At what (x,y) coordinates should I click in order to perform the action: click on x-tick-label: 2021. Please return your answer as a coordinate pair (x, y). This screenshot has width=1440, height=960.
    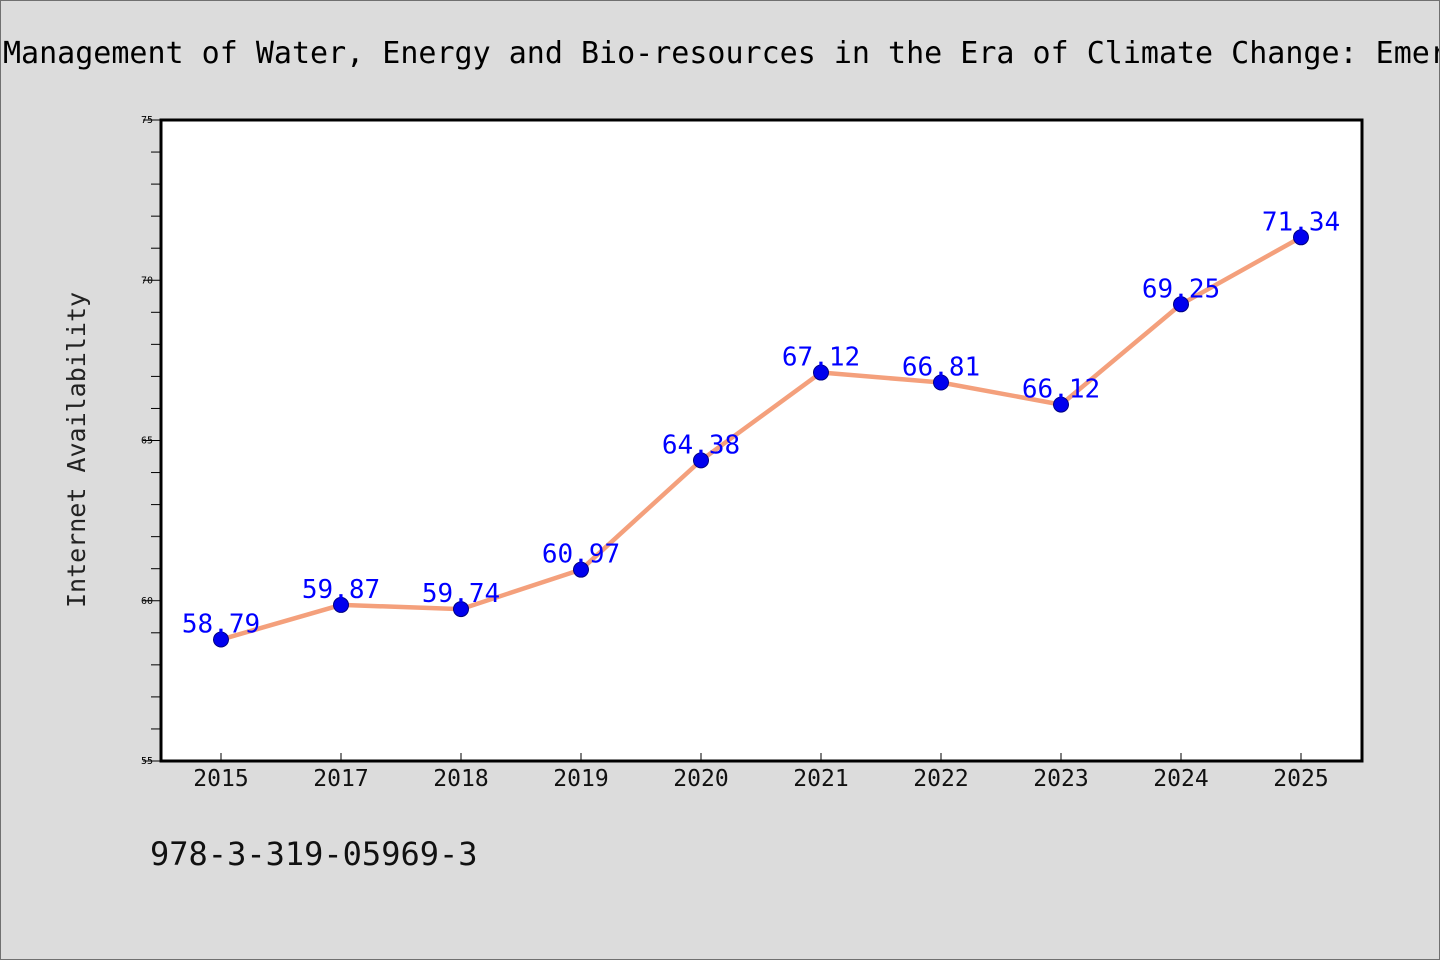
    Looking at the image, I should click on (820, 779).